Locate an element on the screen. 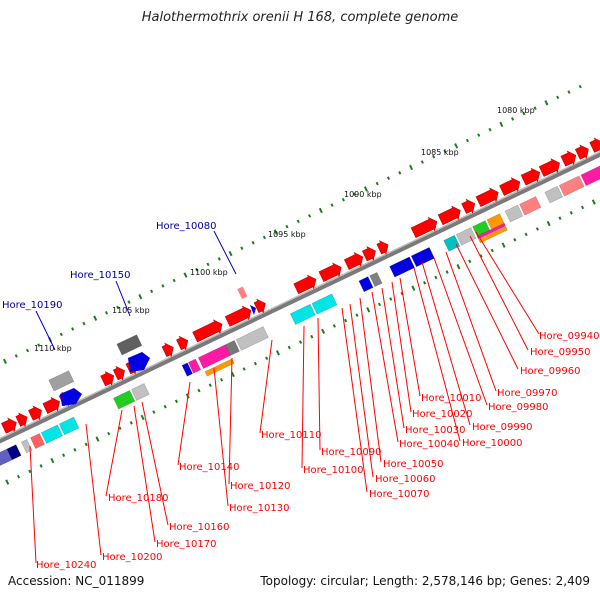 This screenshot has width=600, height=600. highlighted-genes is located at coordinates (152, 346).